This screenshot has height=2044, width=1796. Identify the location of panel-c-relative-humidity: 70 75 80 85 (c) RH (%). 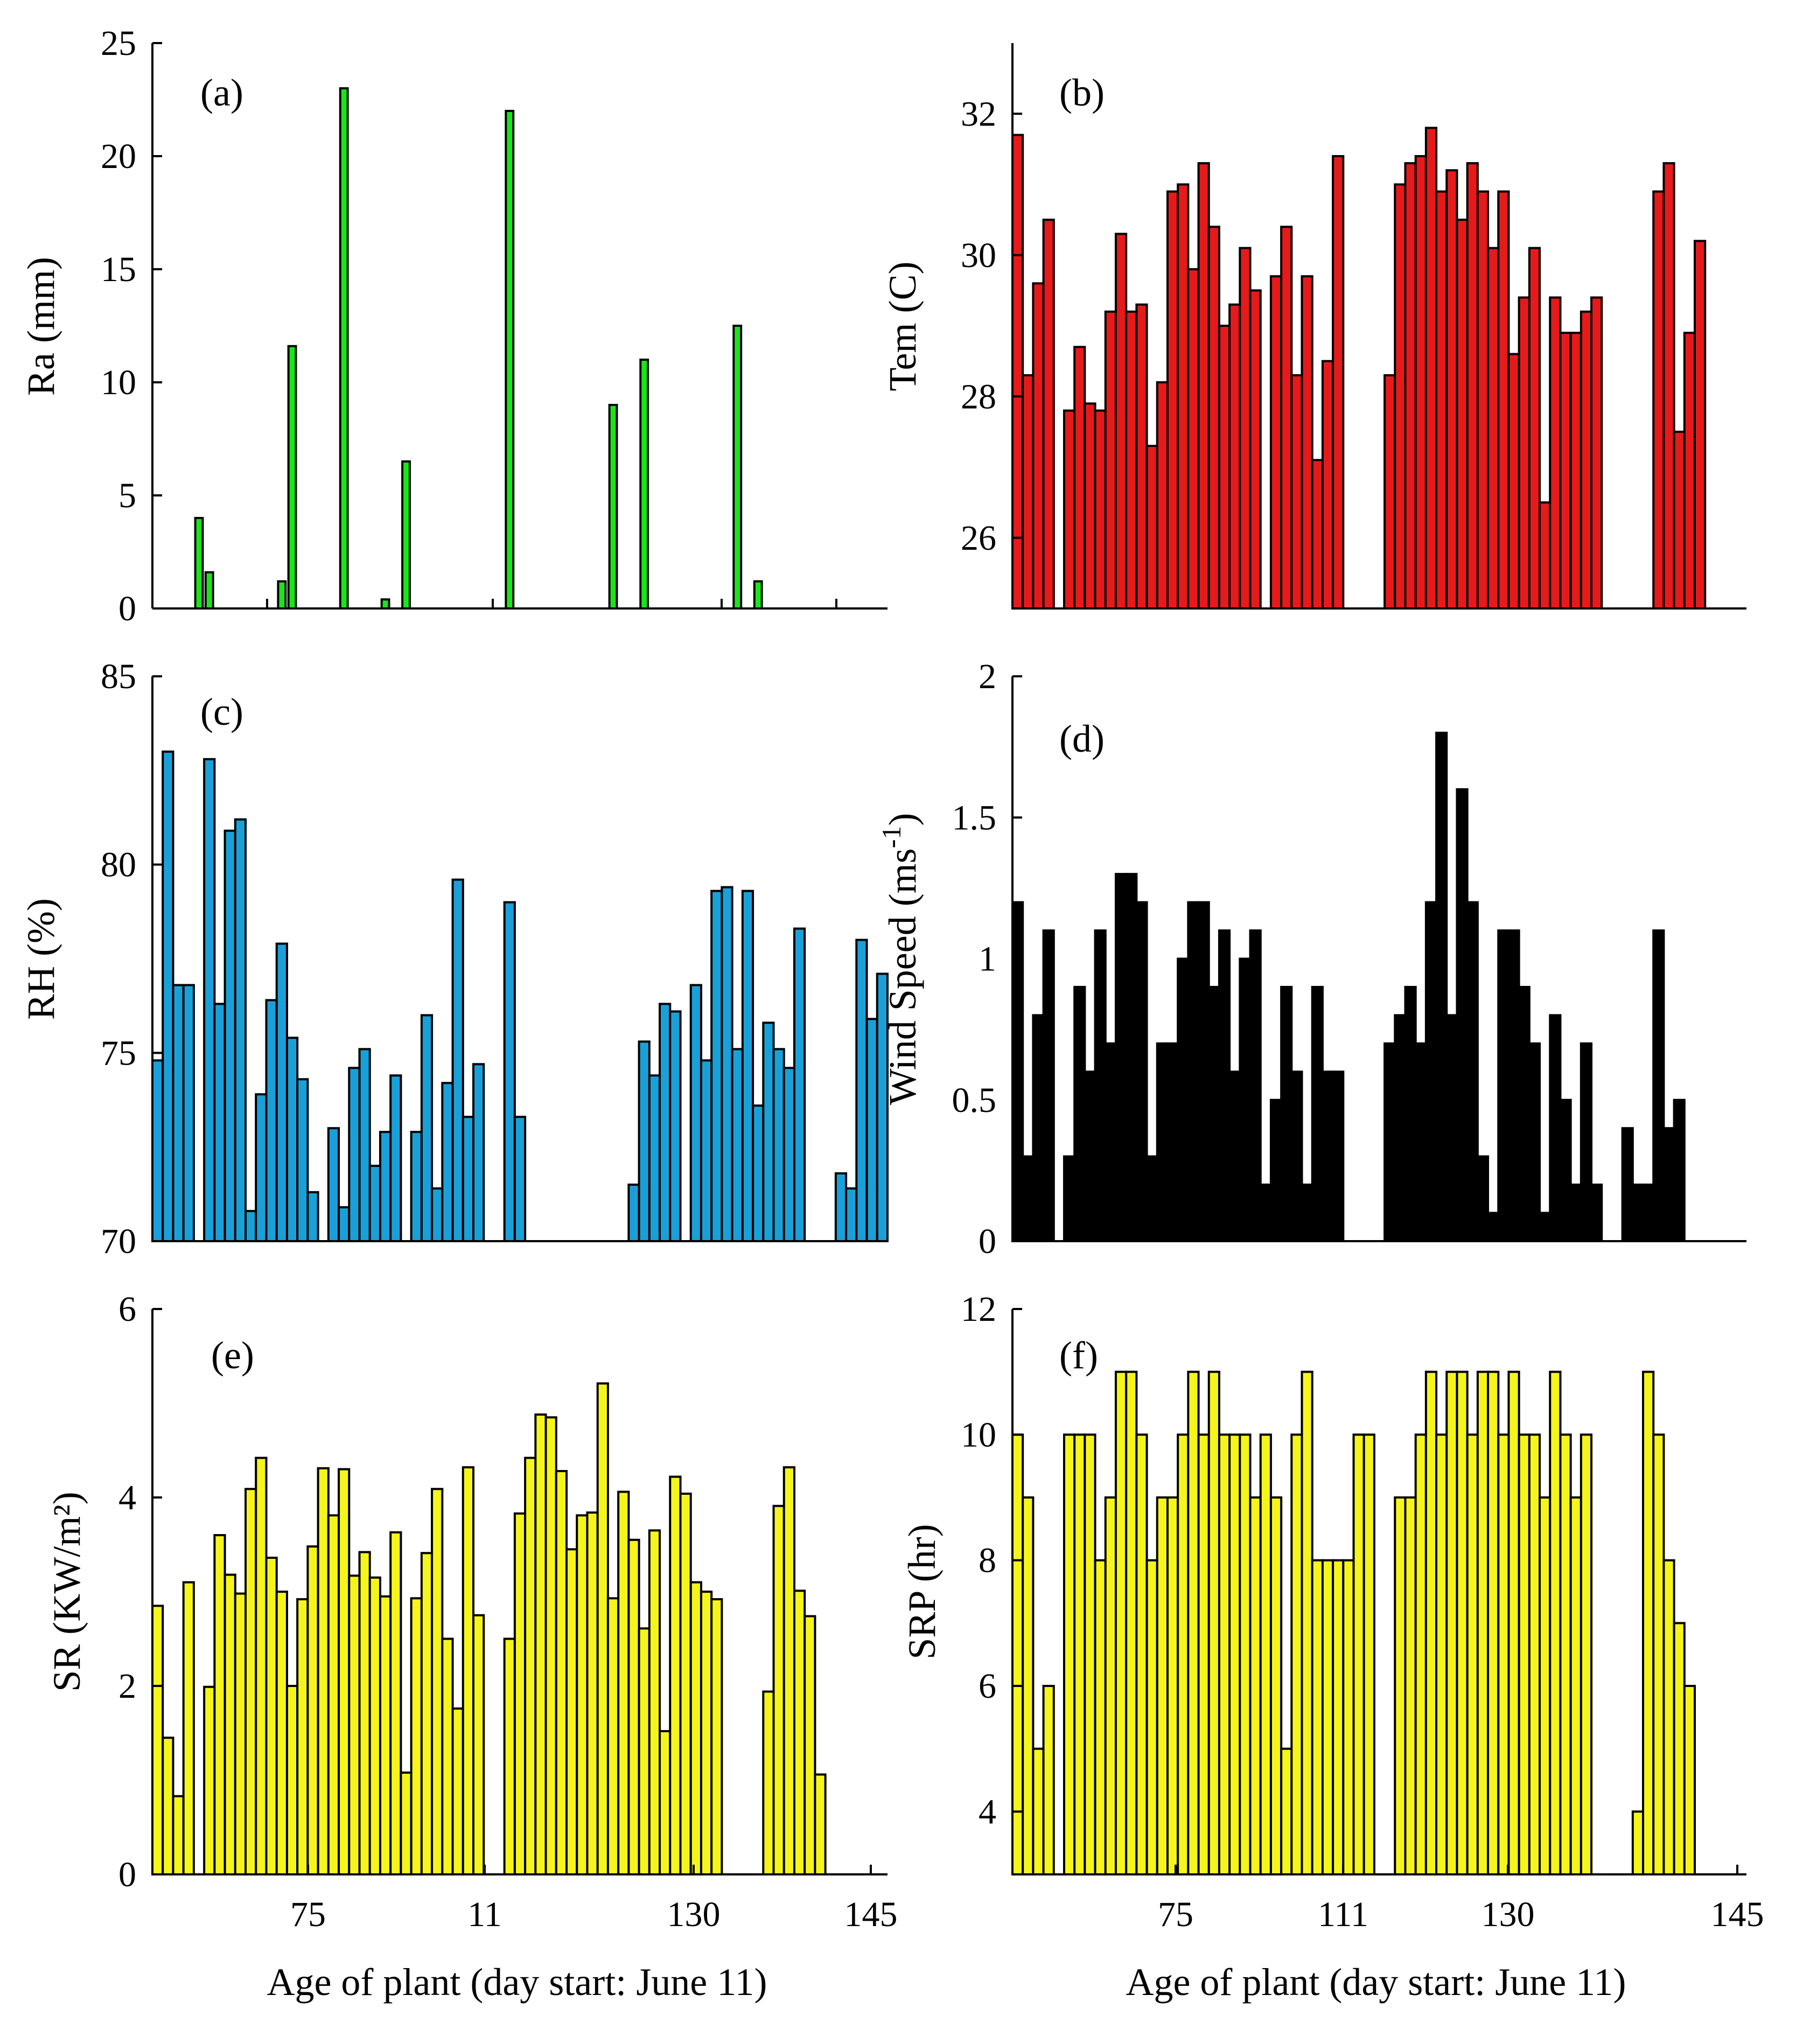
(454, 959).